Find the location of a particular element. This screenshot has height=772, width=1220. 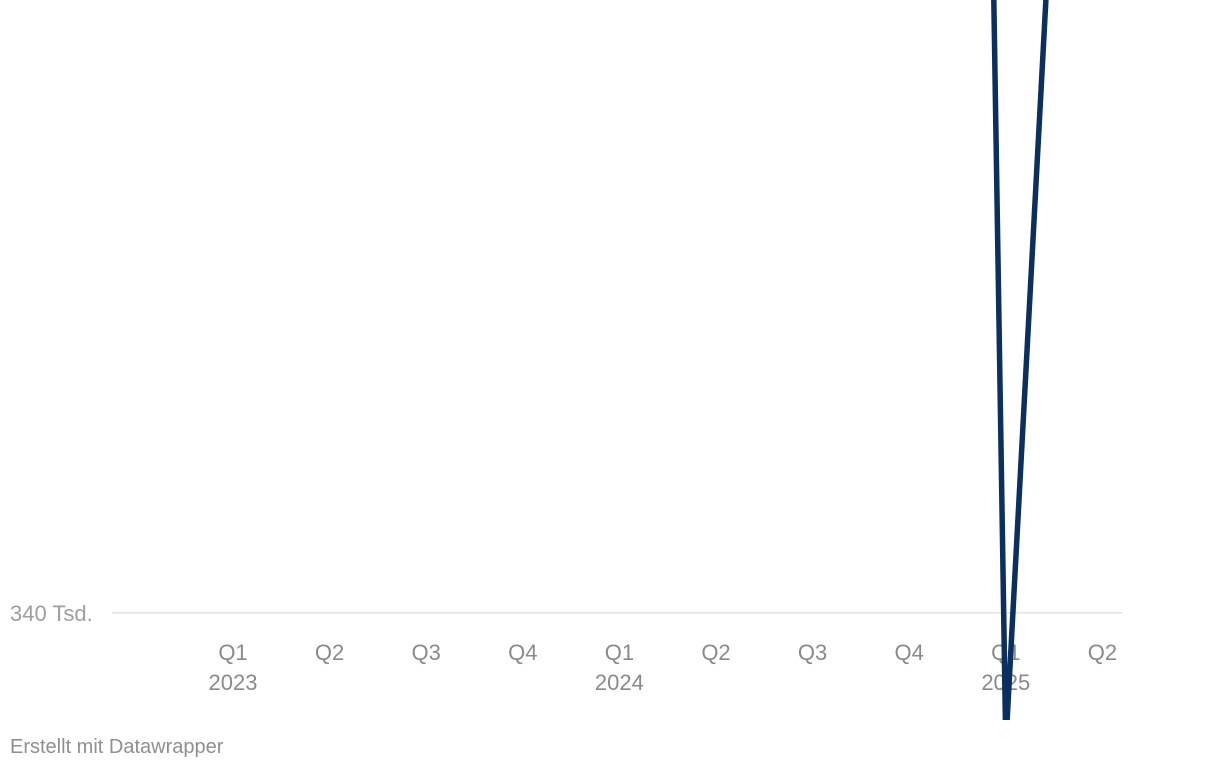

gridlines is located at coordinates (617, 613).